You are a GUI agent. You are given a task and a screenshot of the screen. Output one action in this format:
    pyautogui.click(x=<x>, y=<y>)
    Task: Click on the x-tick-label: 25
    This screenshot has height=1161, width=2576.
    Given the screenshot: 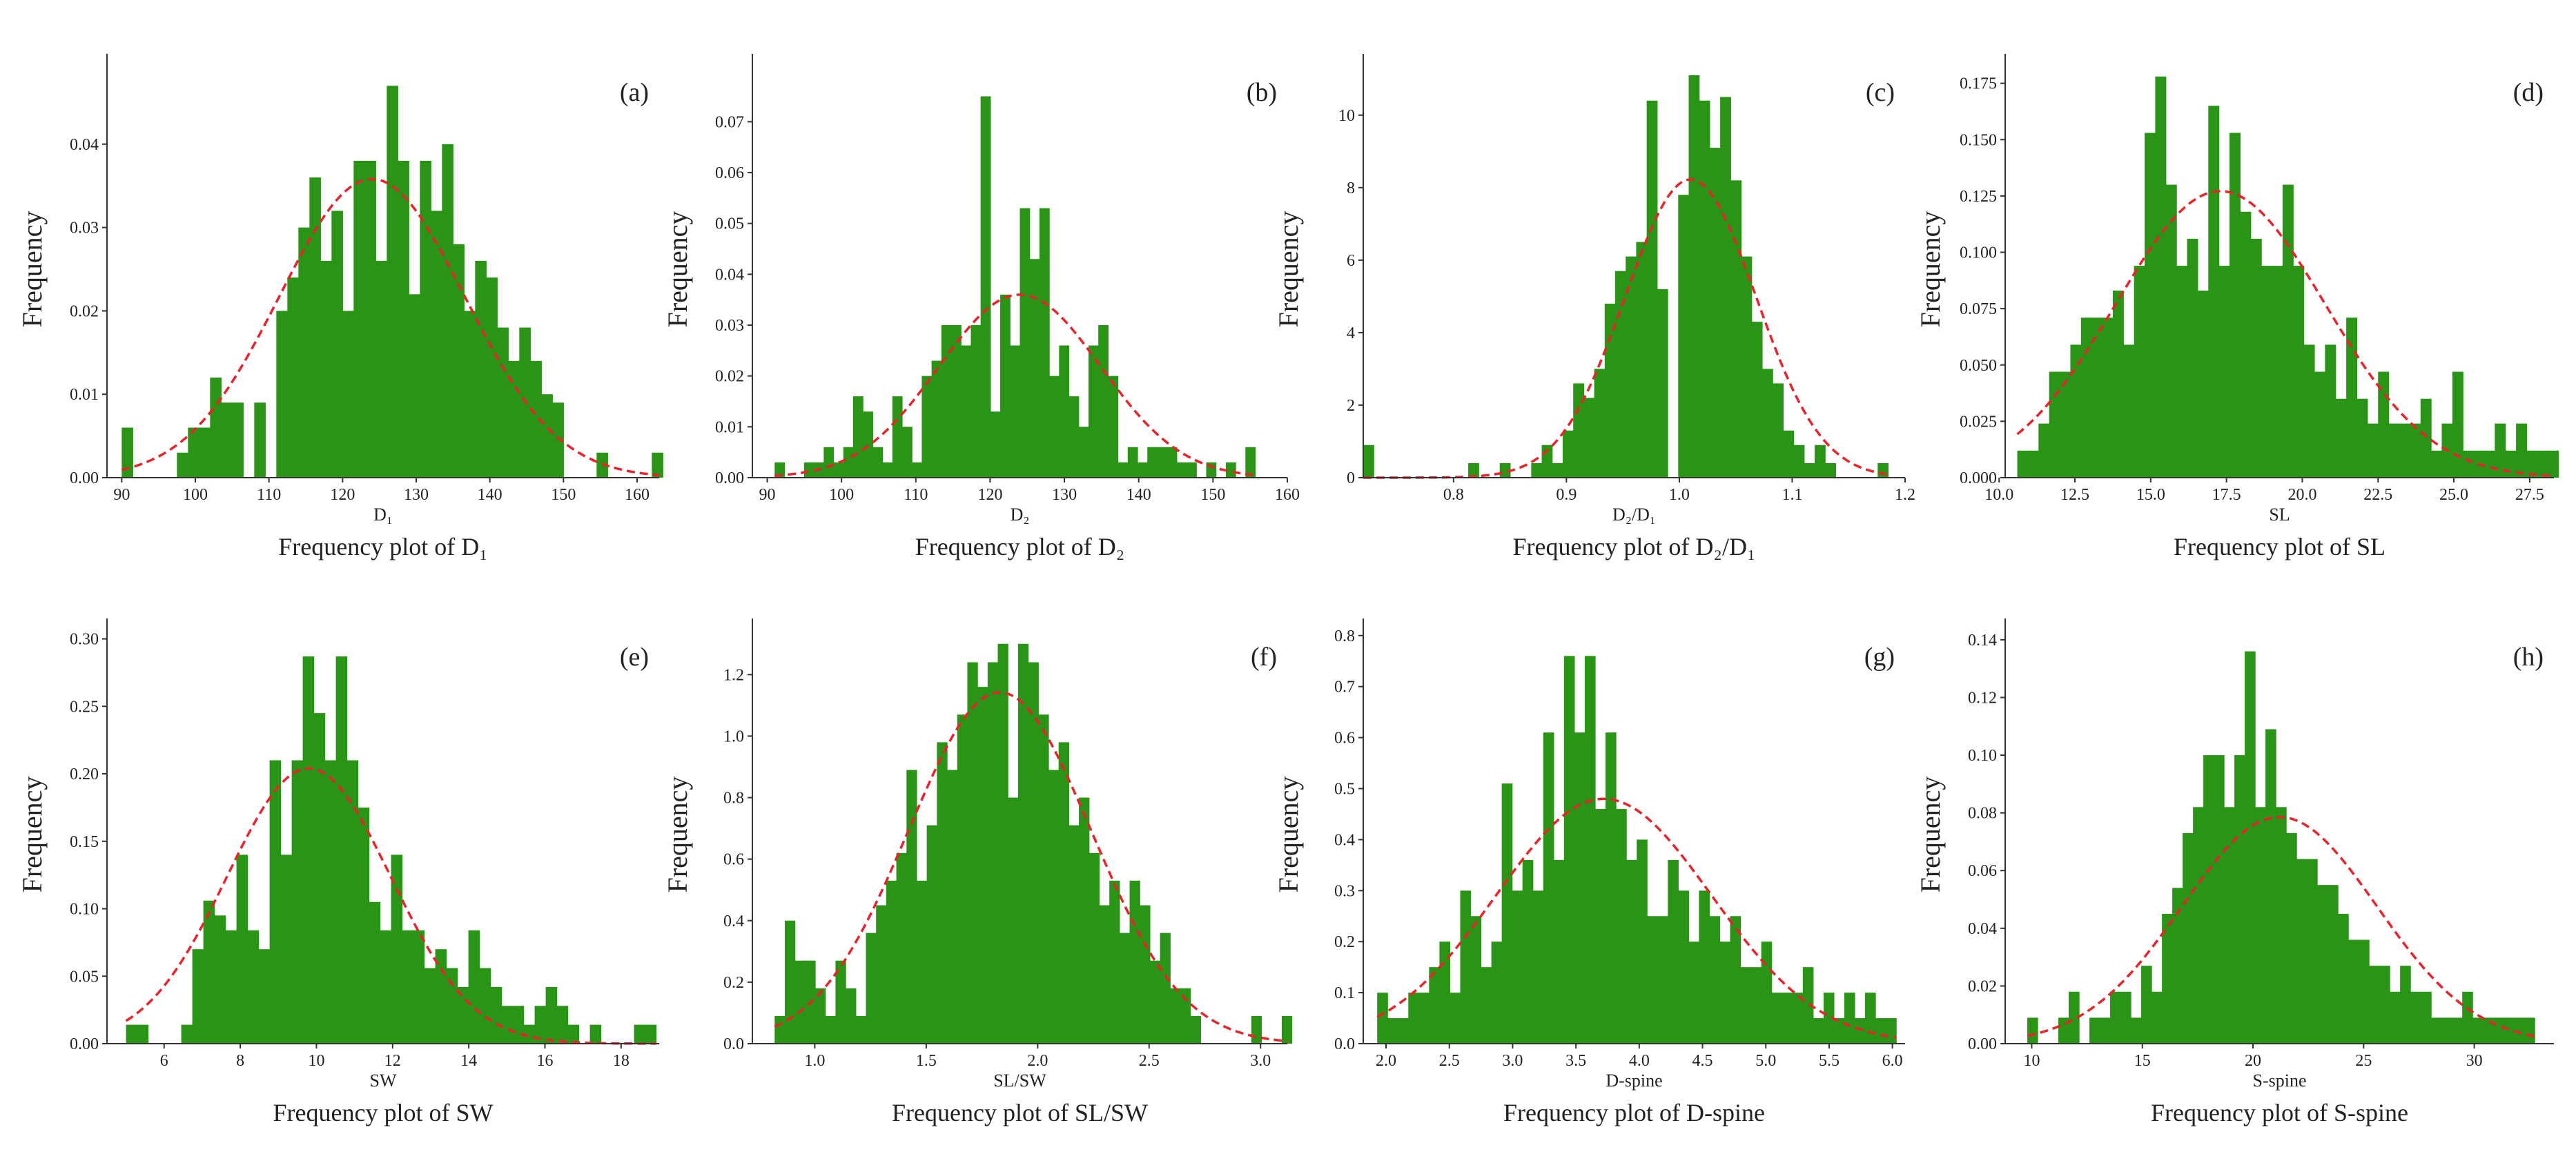 What is the action you would take?
    pyautogui.click(x=2363, y=1061)
    